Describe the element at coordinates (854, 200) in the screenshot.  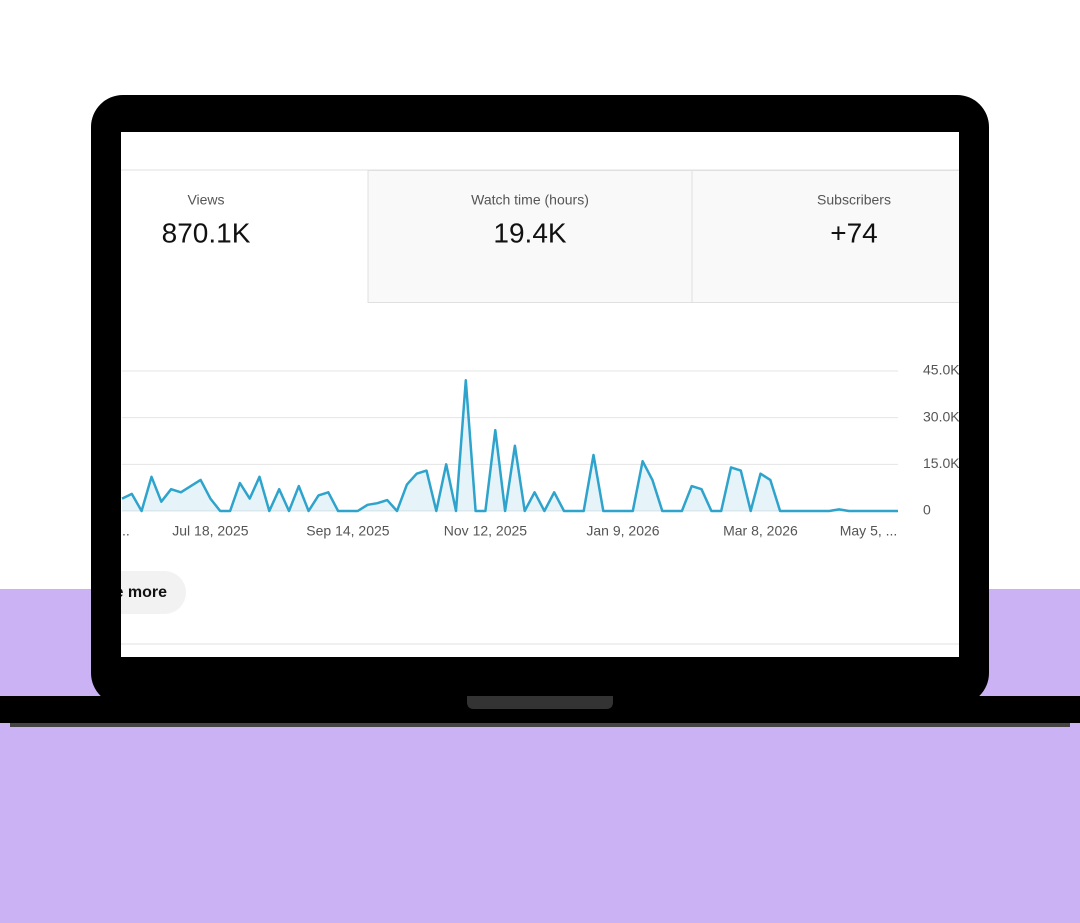
I see `metric-label: Subscribers` at that location.